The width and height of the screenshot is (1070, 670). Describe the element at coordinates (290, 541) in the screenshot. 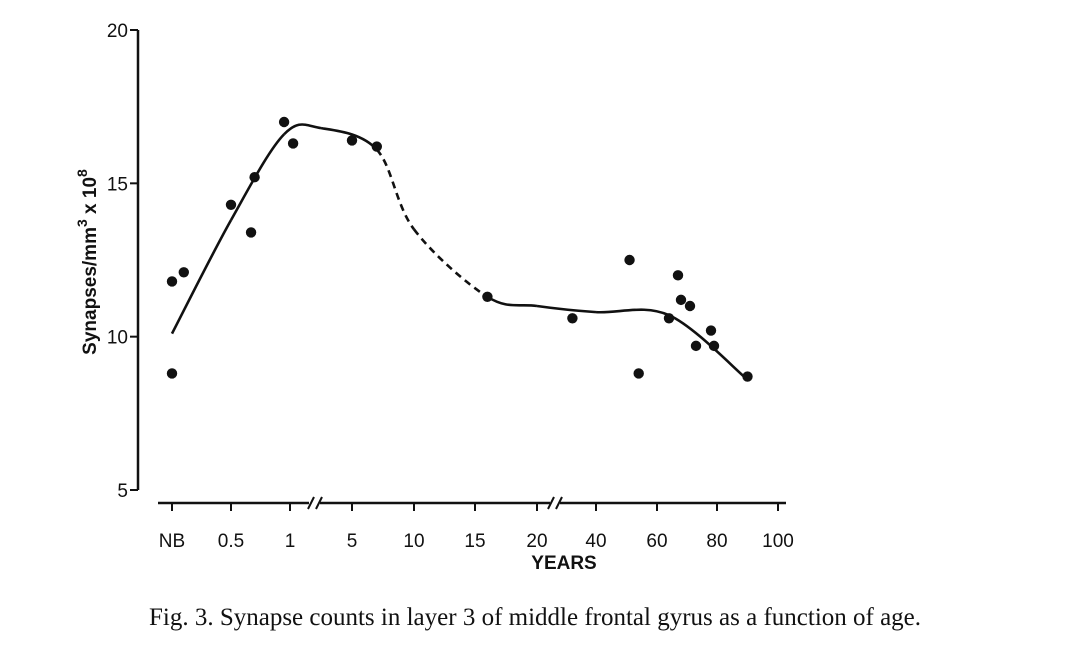

I see `x-tick-label: 1` at that location.